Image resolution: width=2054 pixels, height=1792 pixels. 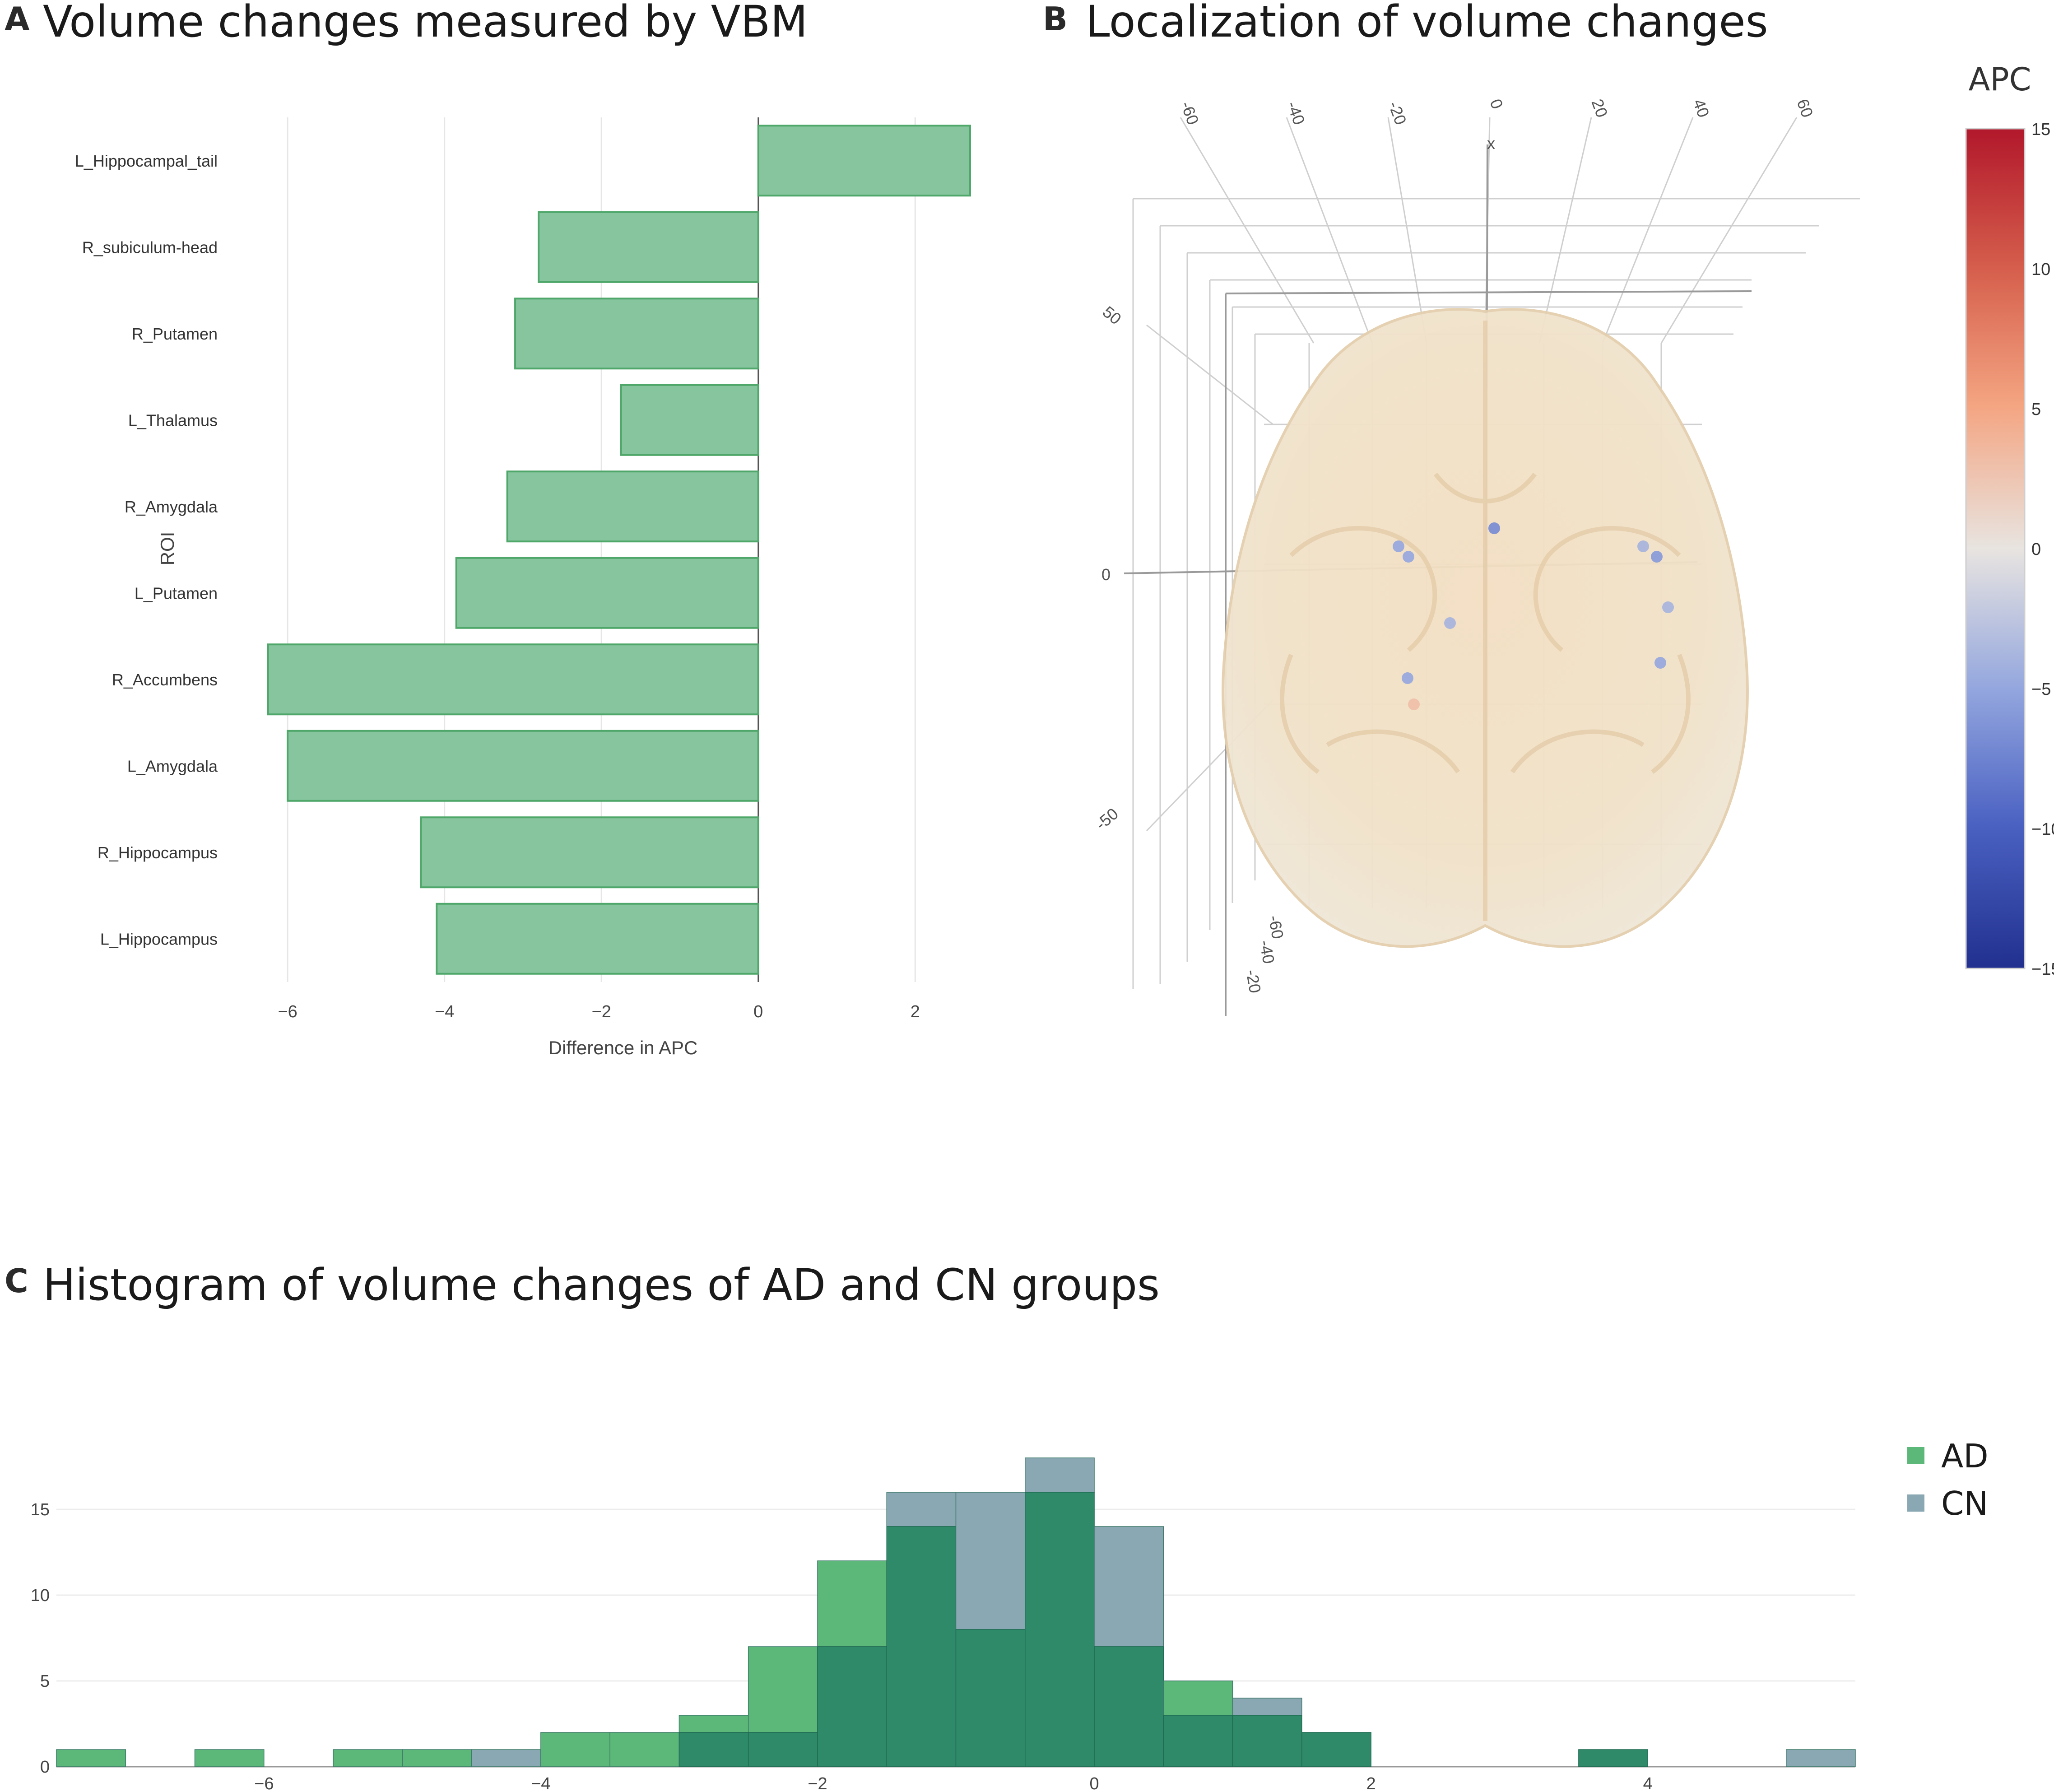 I want to click on apc-points, so click(x=1533, y=616).